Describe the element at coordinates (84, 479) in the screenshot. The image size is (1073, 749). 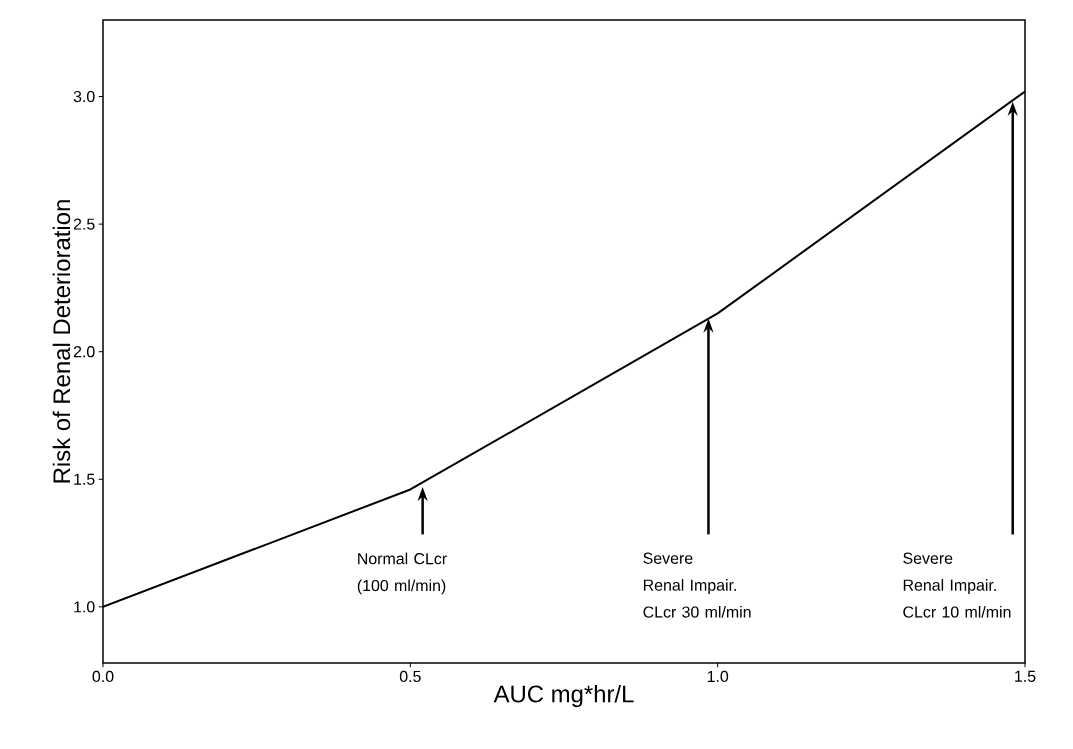
I see `y-tick-label: 1.5` at that location.